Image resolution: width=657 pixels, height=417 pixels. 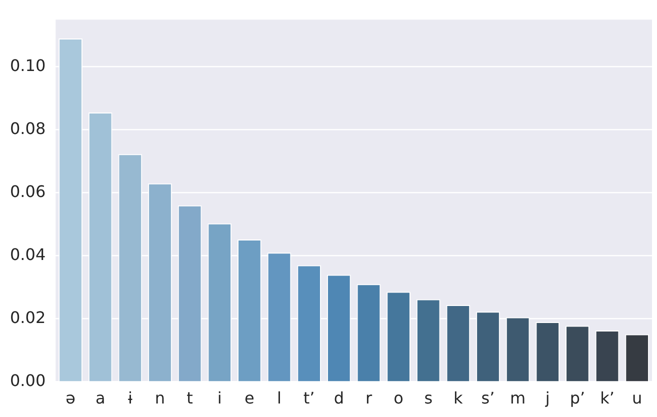 I want to click on x-tick-label: ə, so click(x=71, y=398).